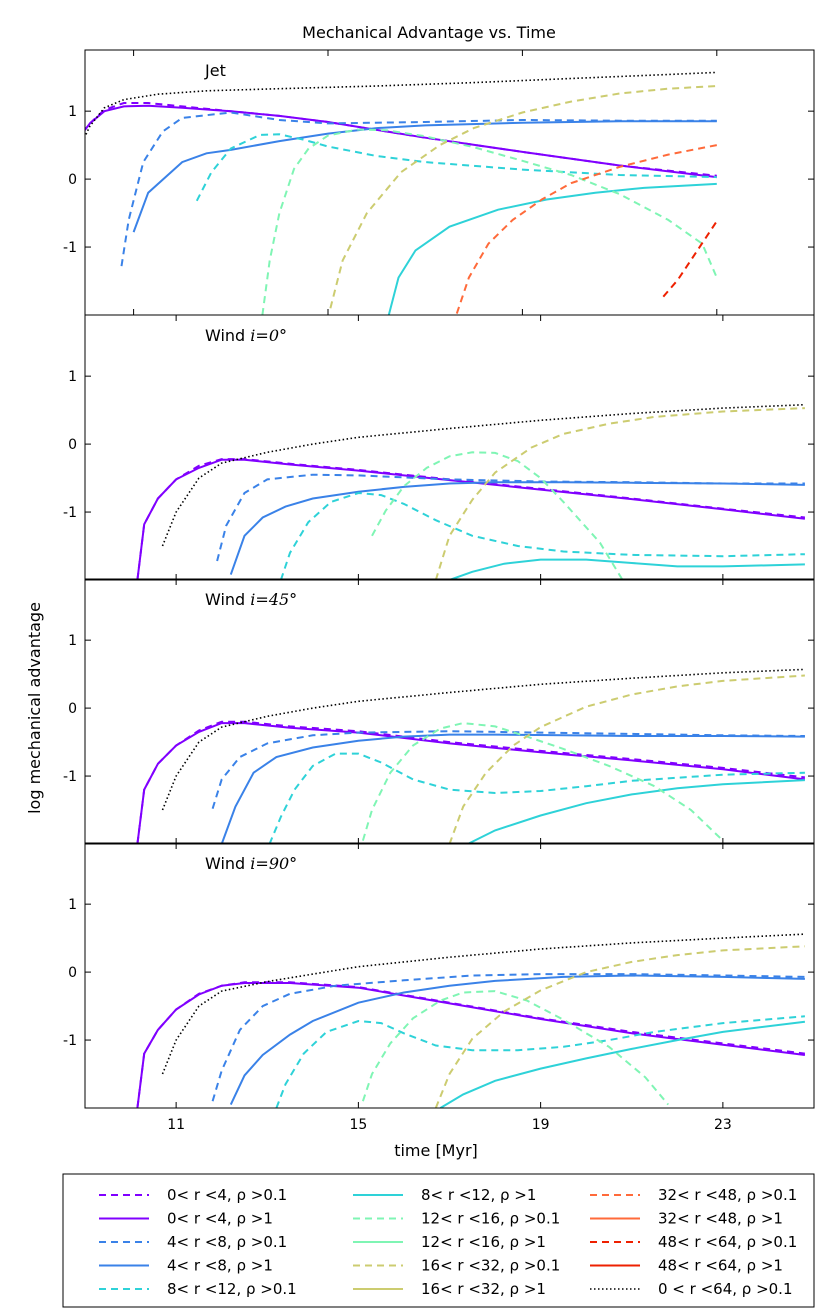 The height and width of the screenshot is (1315, 830). I want to click on legend-entry: 32< r <48, ρ >1, so click(686, 1219).